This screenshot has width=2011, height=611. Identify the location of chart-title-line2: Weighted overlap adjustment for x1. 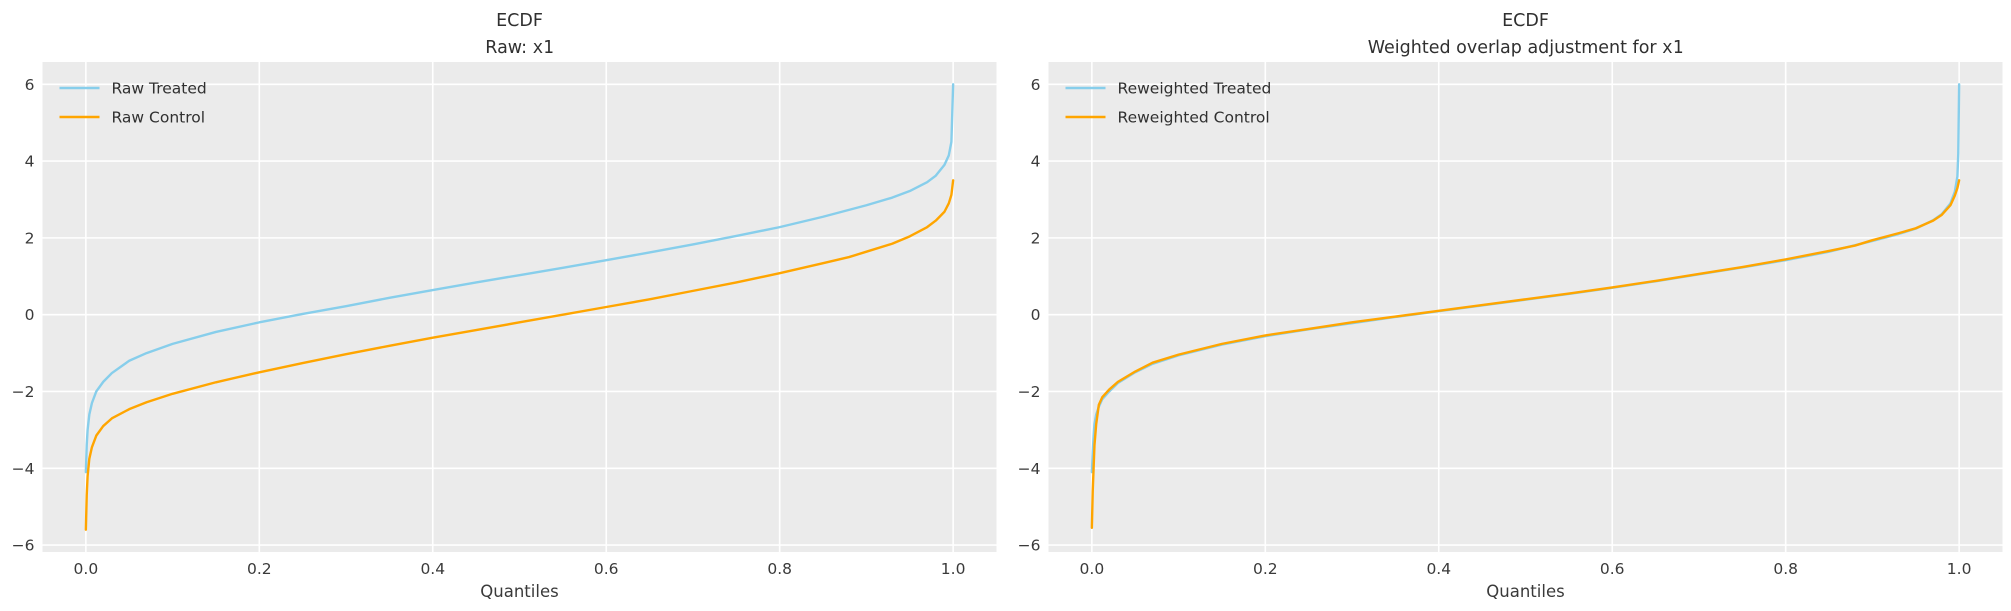
(1526, 48).